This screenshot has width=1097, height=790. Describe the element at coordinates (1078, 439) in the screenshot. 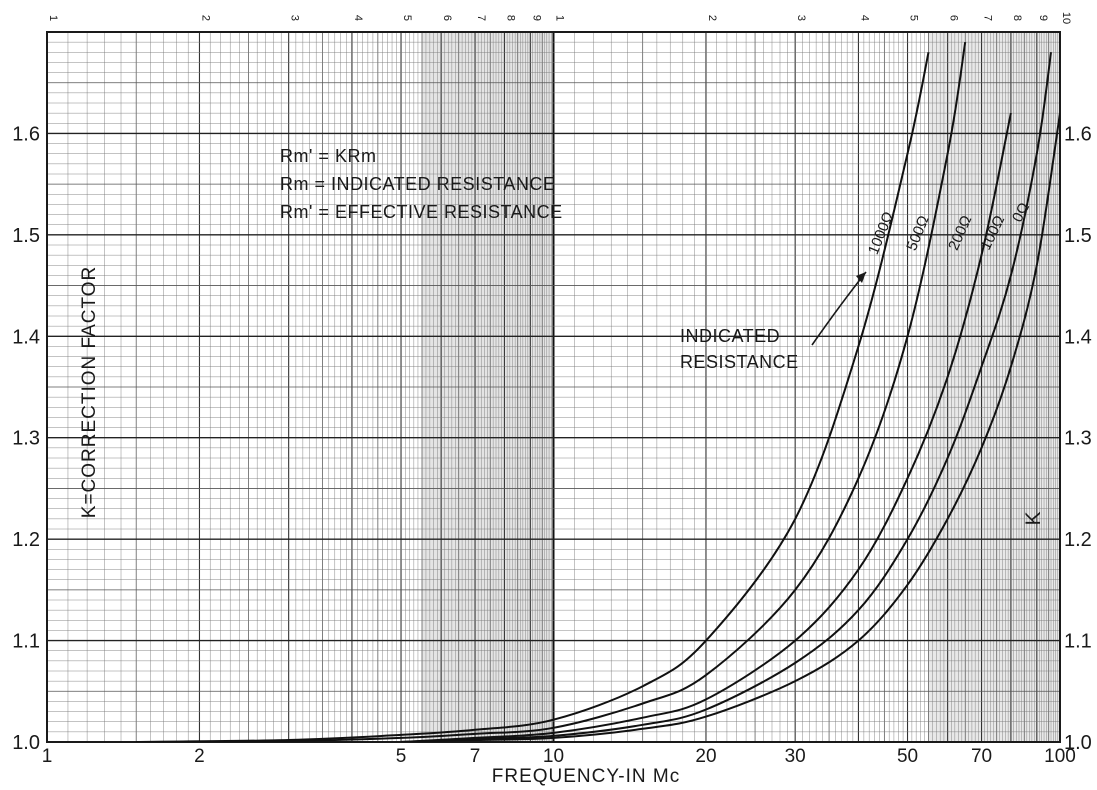

I see `y-tick-label-right: 1.3` at that location.